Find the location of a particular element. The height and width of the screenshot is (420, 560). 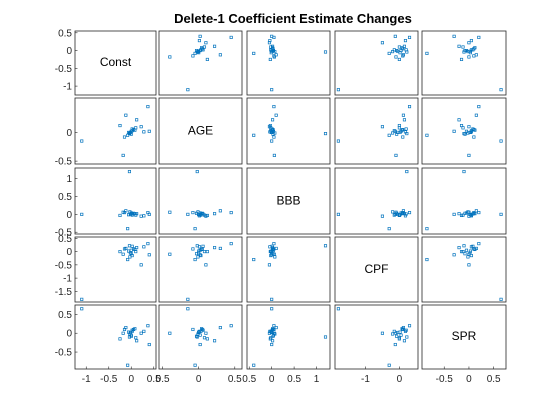

cell-spr-vs-spr: SPR -0.5 0 0.5 is located at coordinates (464, 344).